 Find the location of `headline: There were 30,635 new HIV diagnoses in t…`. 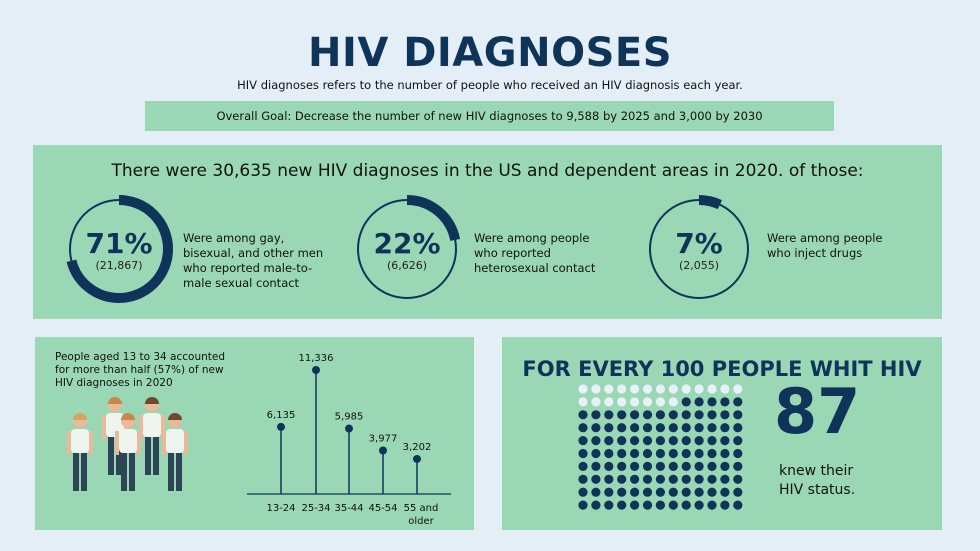

headline: There were 30,635 new HIV diagnoses in t… is located at coordinates (487, 171).